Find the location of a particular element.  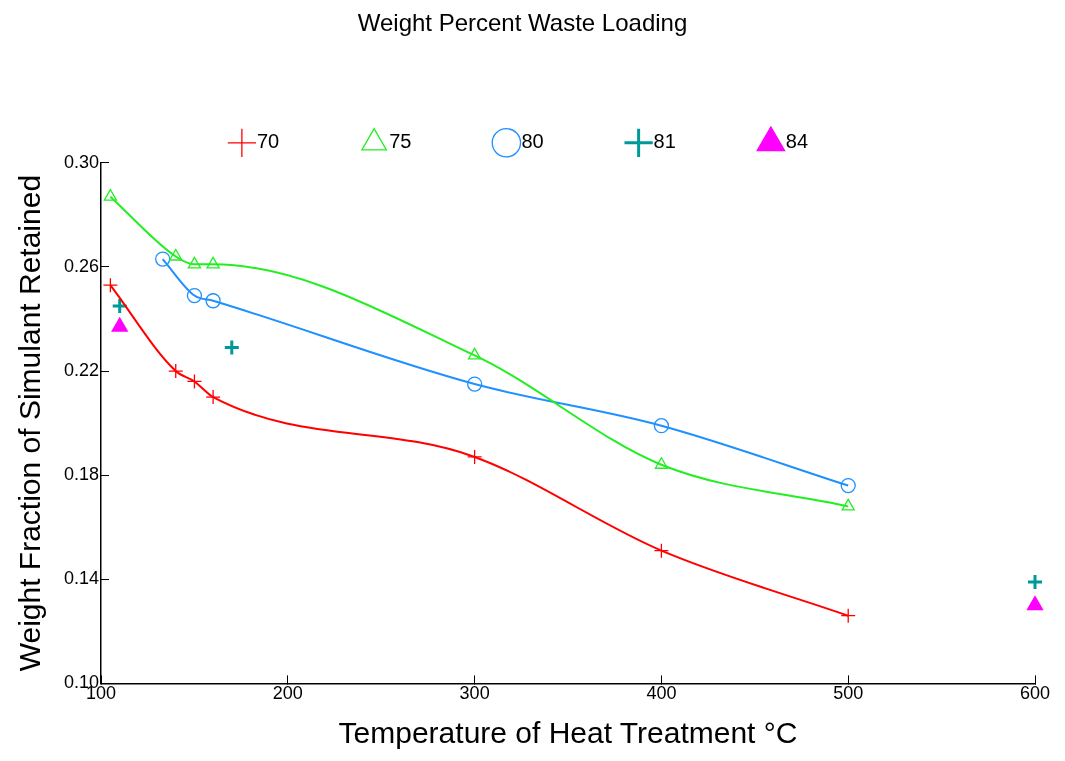

legend-label: 84 is located at coordinates (797, 141).